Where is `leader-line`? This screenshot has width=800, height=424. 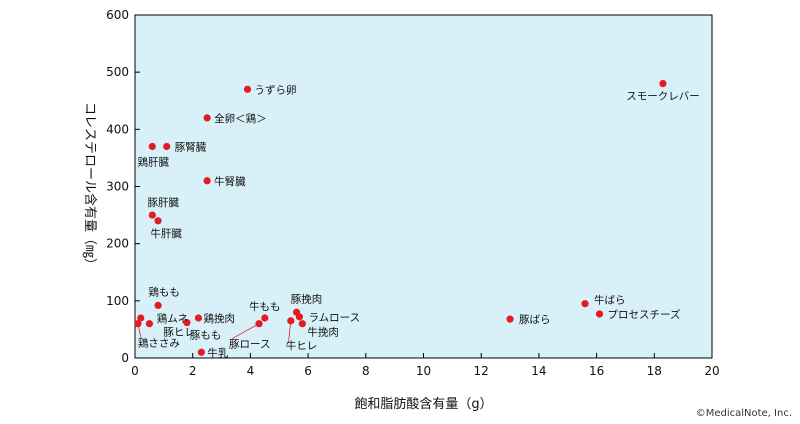
leader-line is located at coordinates (245, 331).